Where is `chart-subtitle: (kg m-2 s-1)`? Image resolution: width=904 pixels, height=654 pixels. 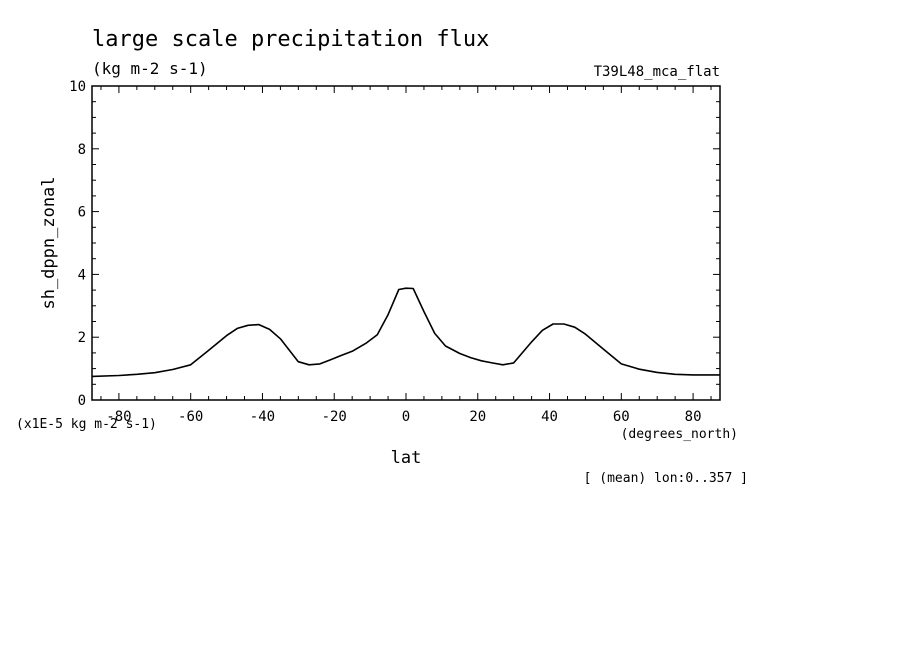 chart-subtitle: (kg m-2 s-1) is located at coordinates (150, 68).